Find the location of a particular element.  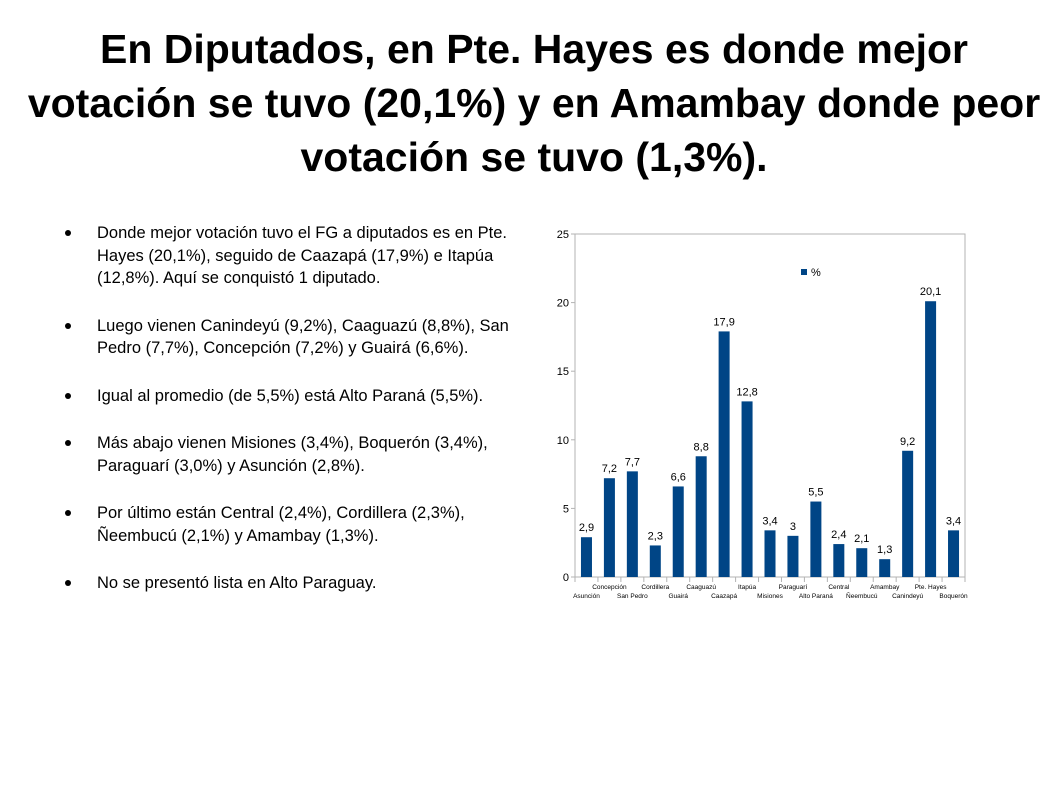

legend-swatch is located at coordinates (804, 272).